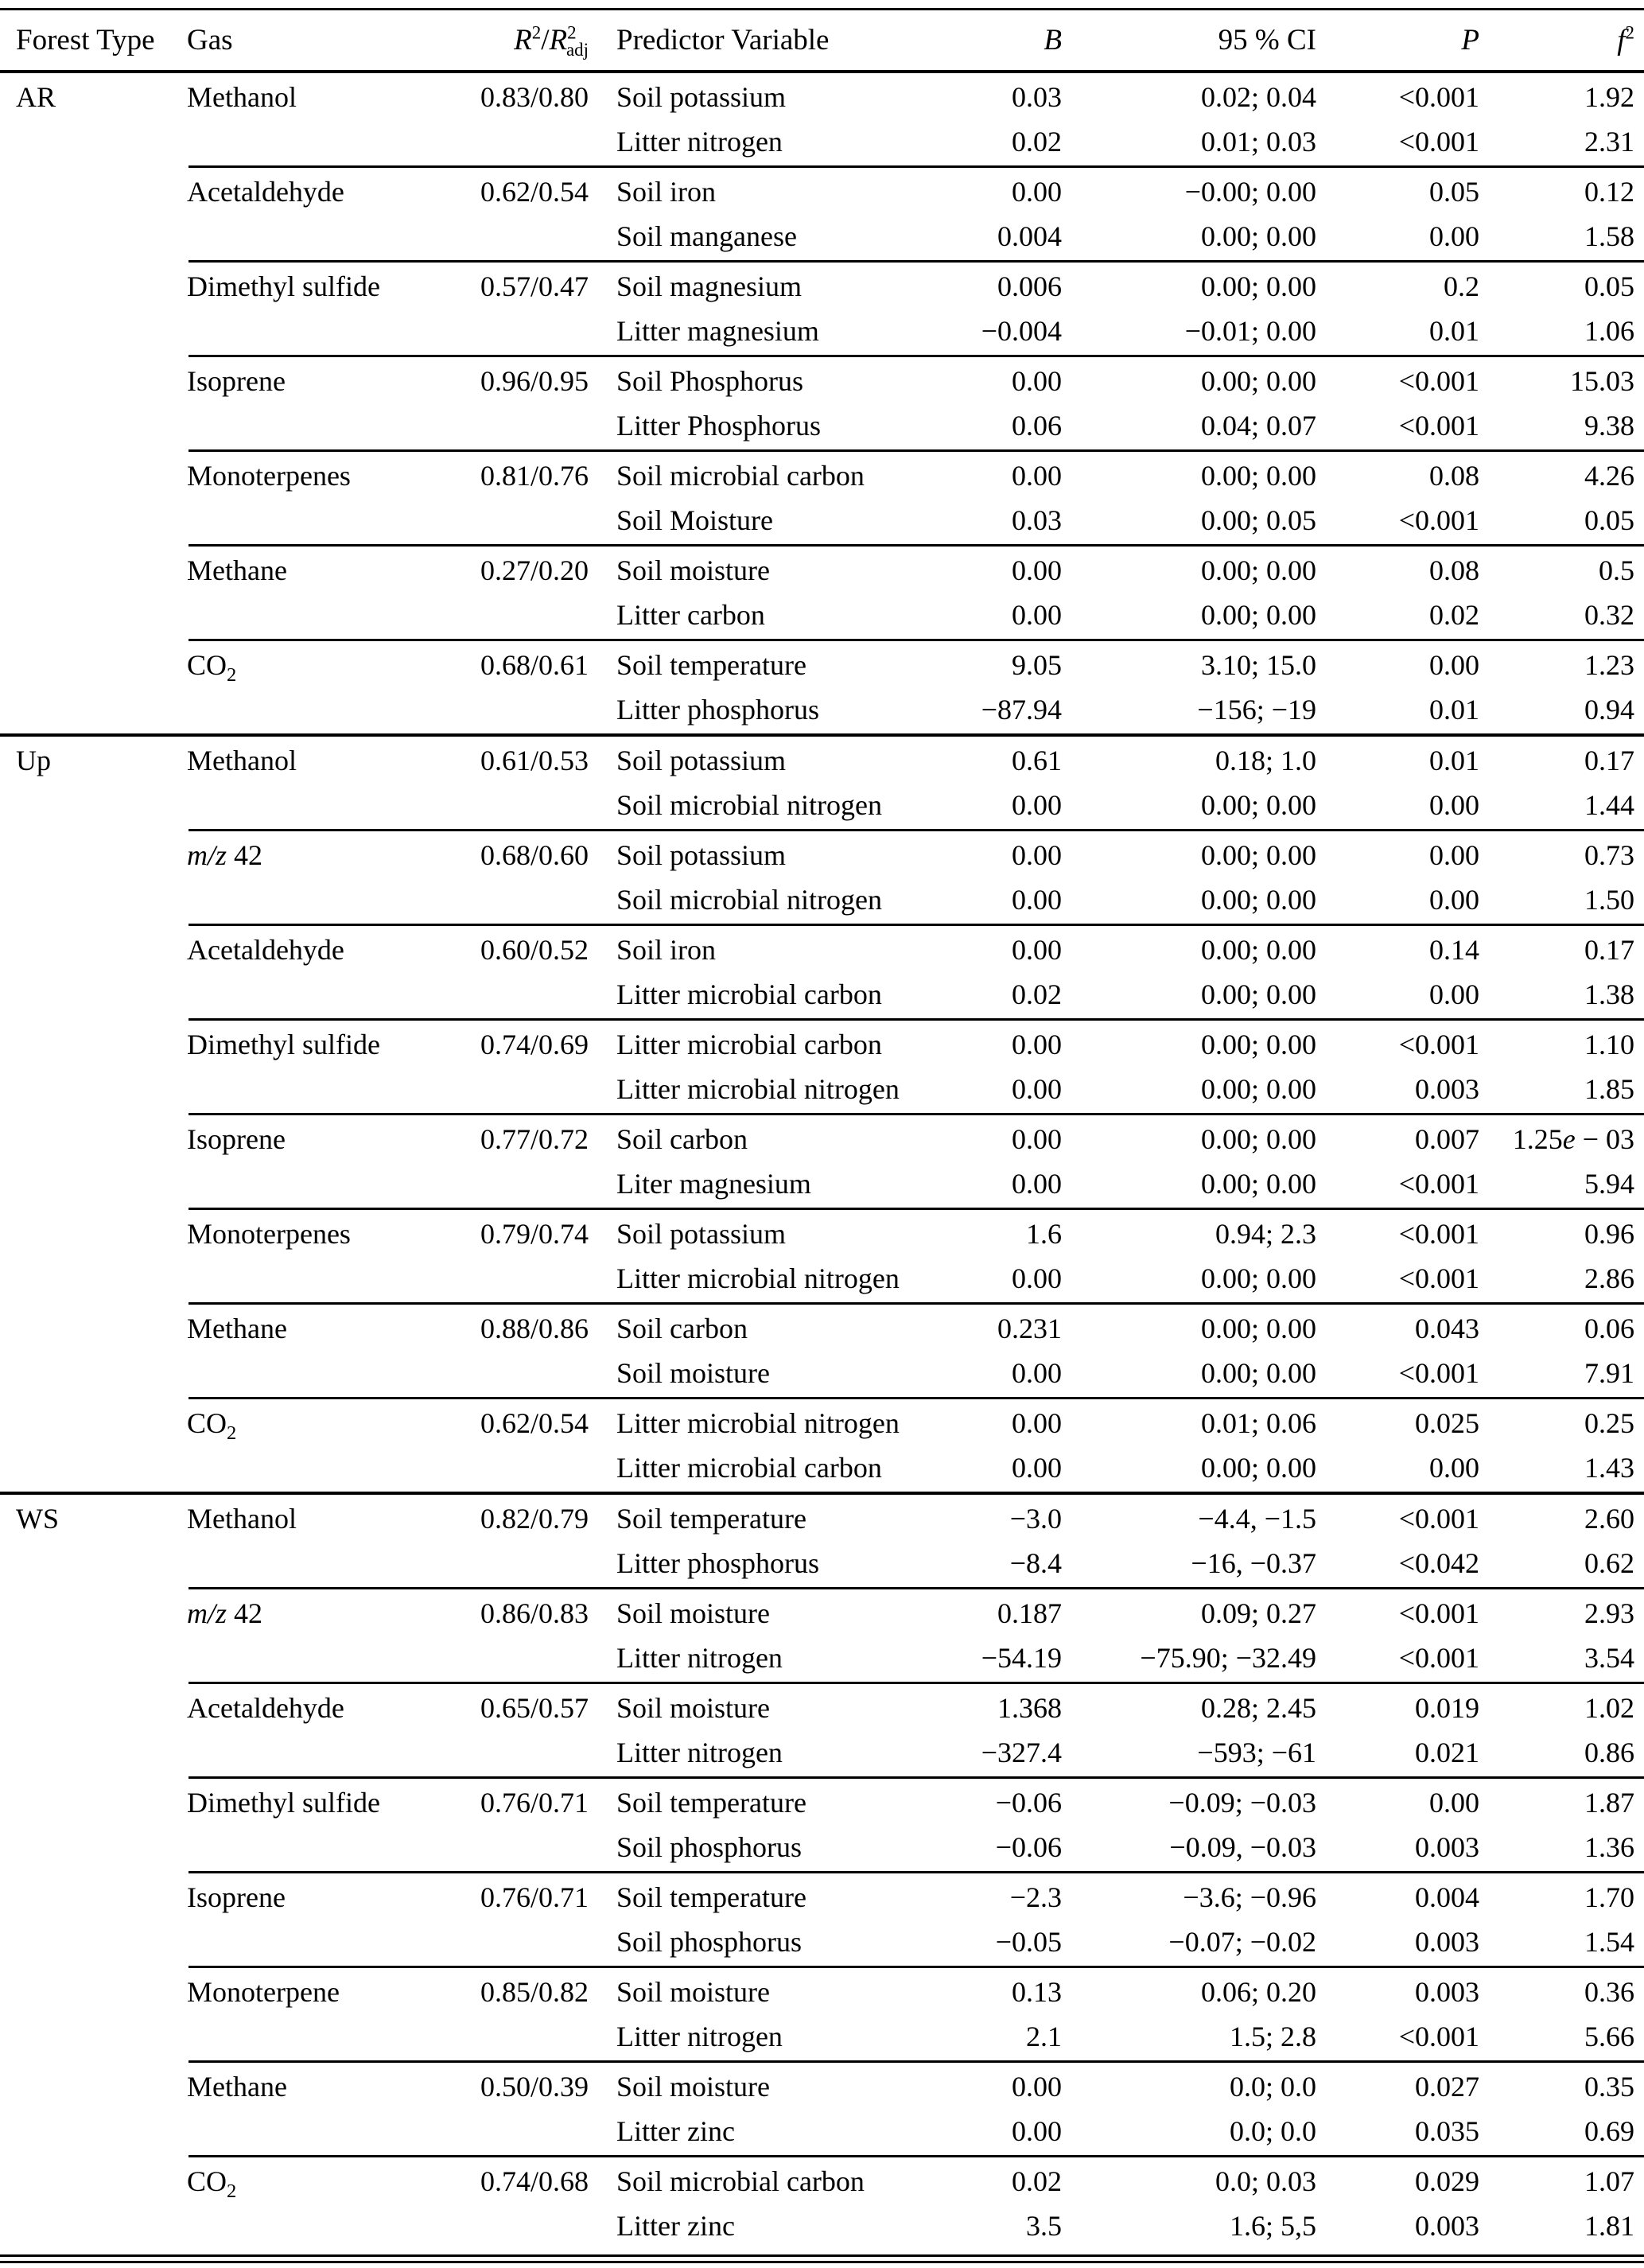  Describe the element at coordinates (1258, 97) in the screenshot. I see `ci-value: 0.02; 0.04` at that location.